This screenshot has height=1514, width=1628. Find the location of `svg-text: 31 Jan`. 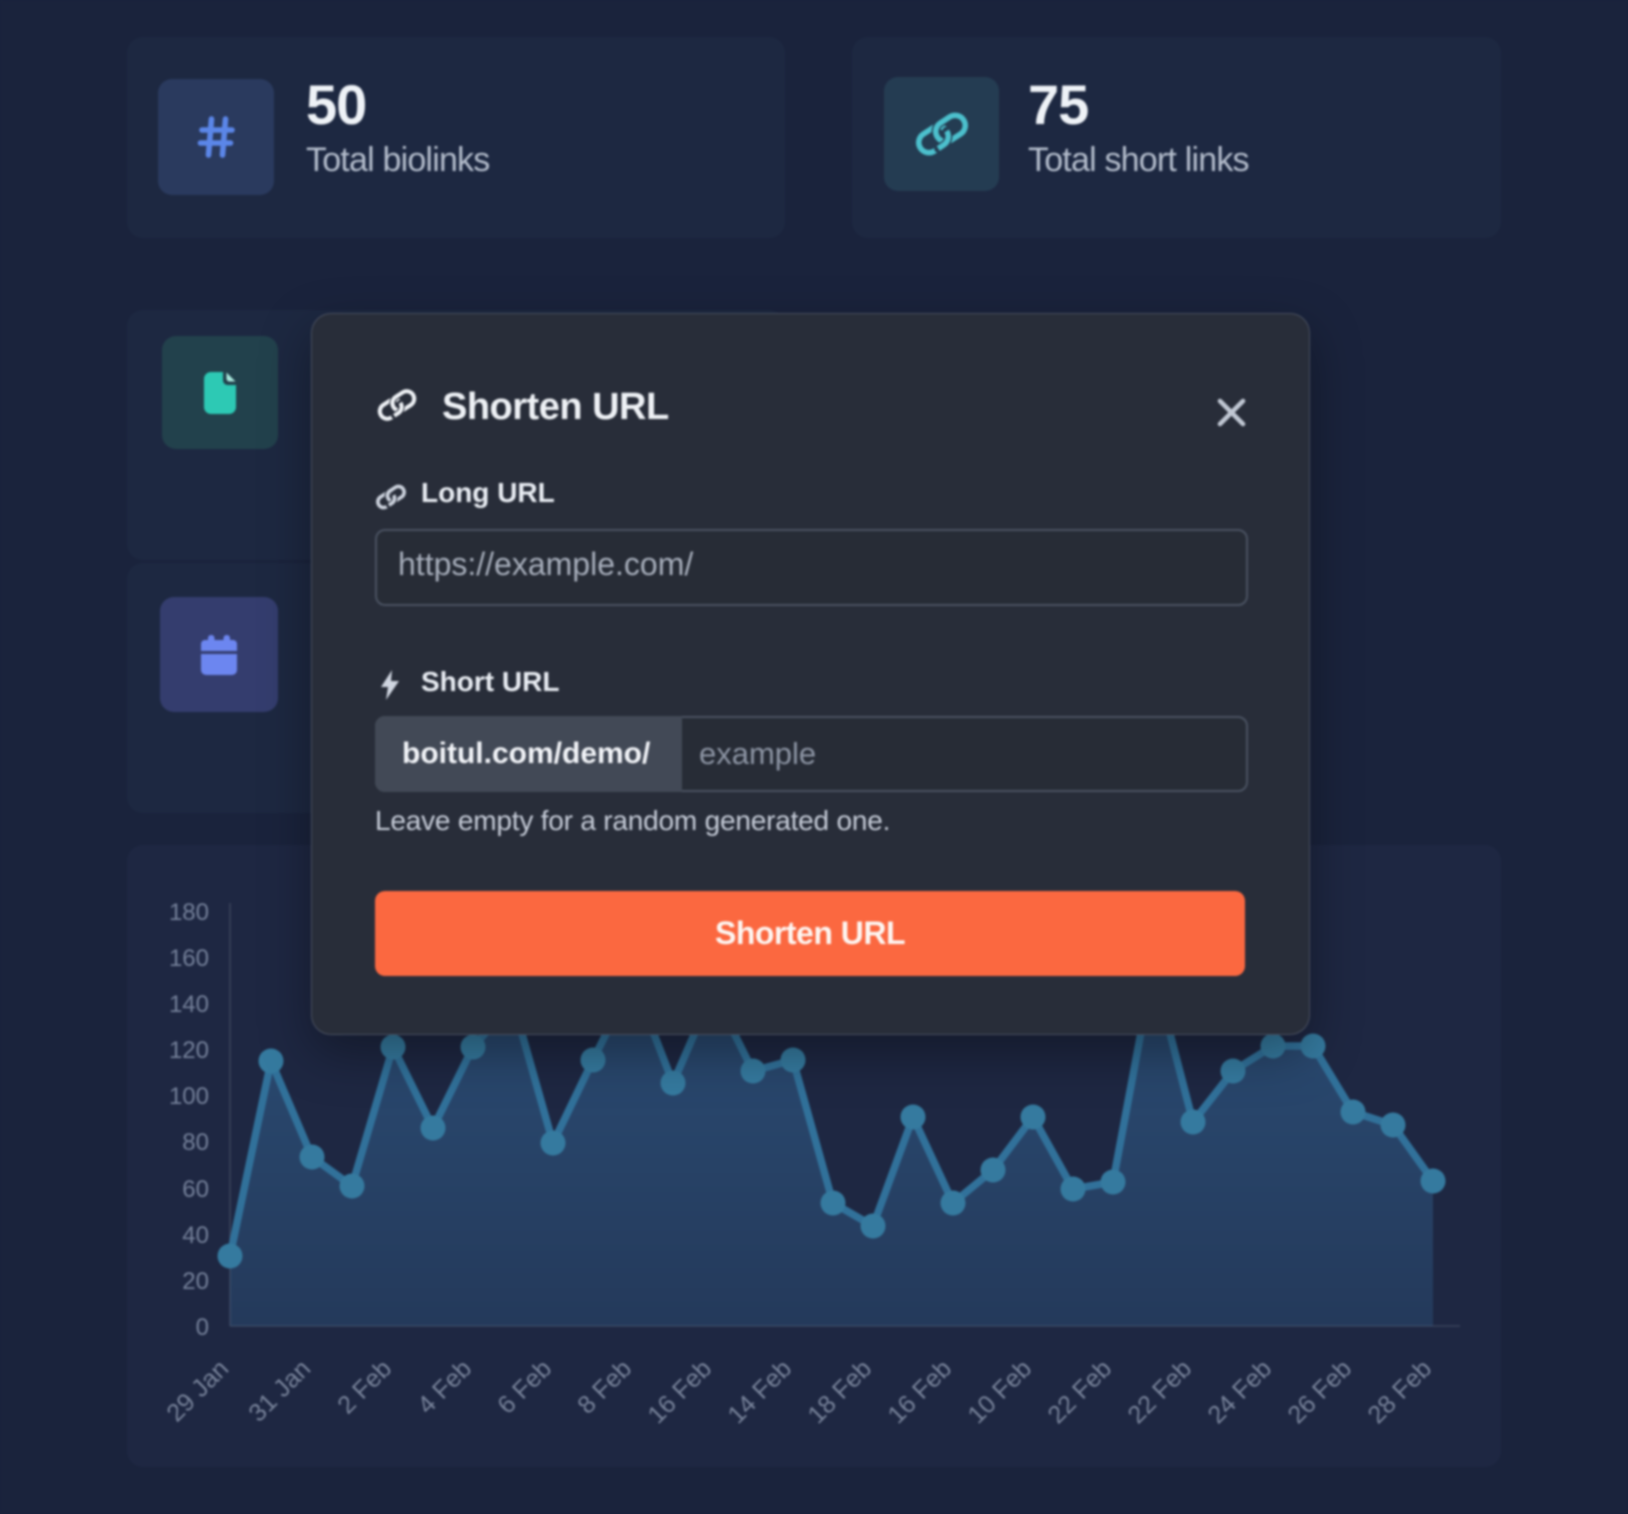

svg-text: 31 Jan is located at coordinates (279, 1390).